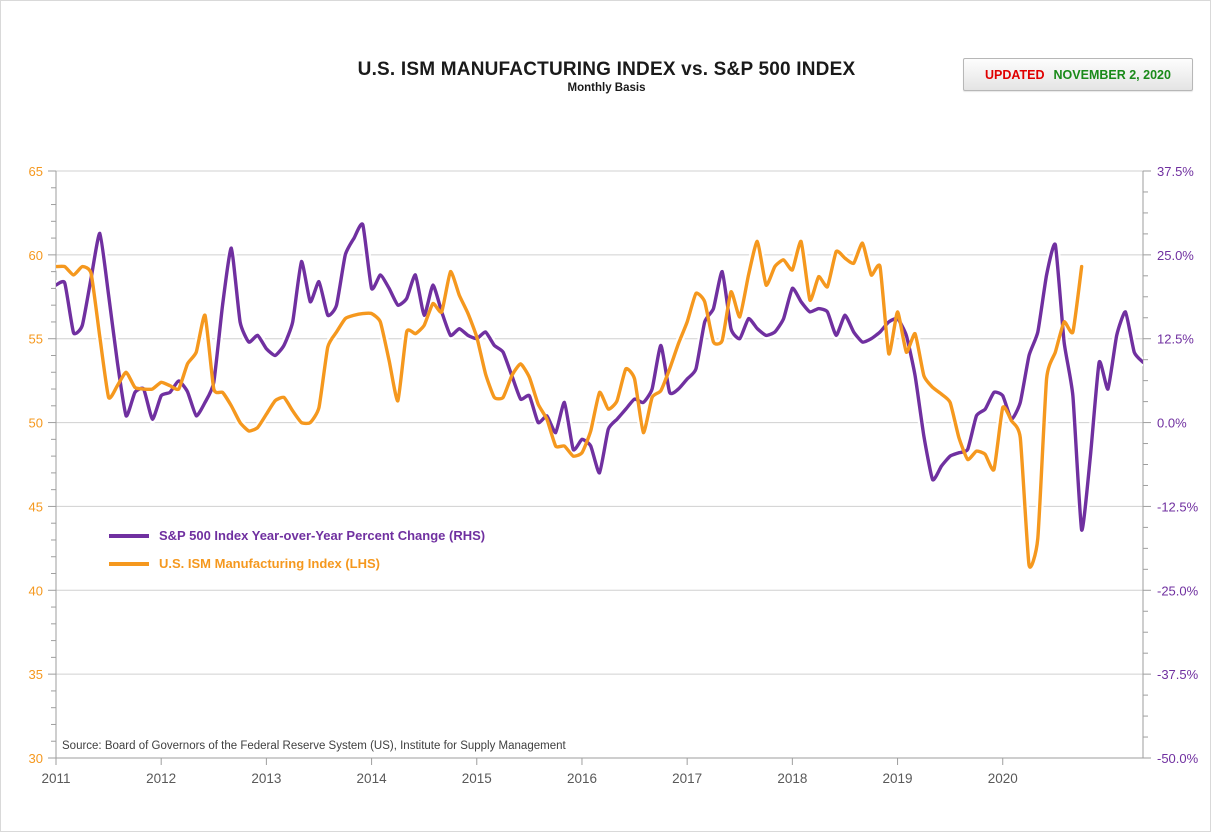 Image resolution: width=1211 pixels, height=832 pixels. Describe the element at coordinates (36, 423) in the screenshot. I see `left-axis-label: 50` at that location.